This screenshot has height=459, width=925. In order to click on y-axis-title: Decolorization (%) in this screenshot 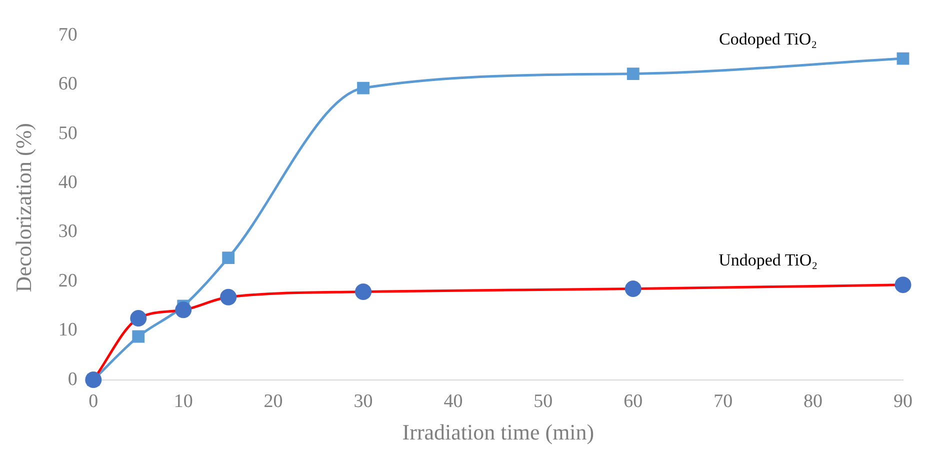, I will do `click(23, 207)`.